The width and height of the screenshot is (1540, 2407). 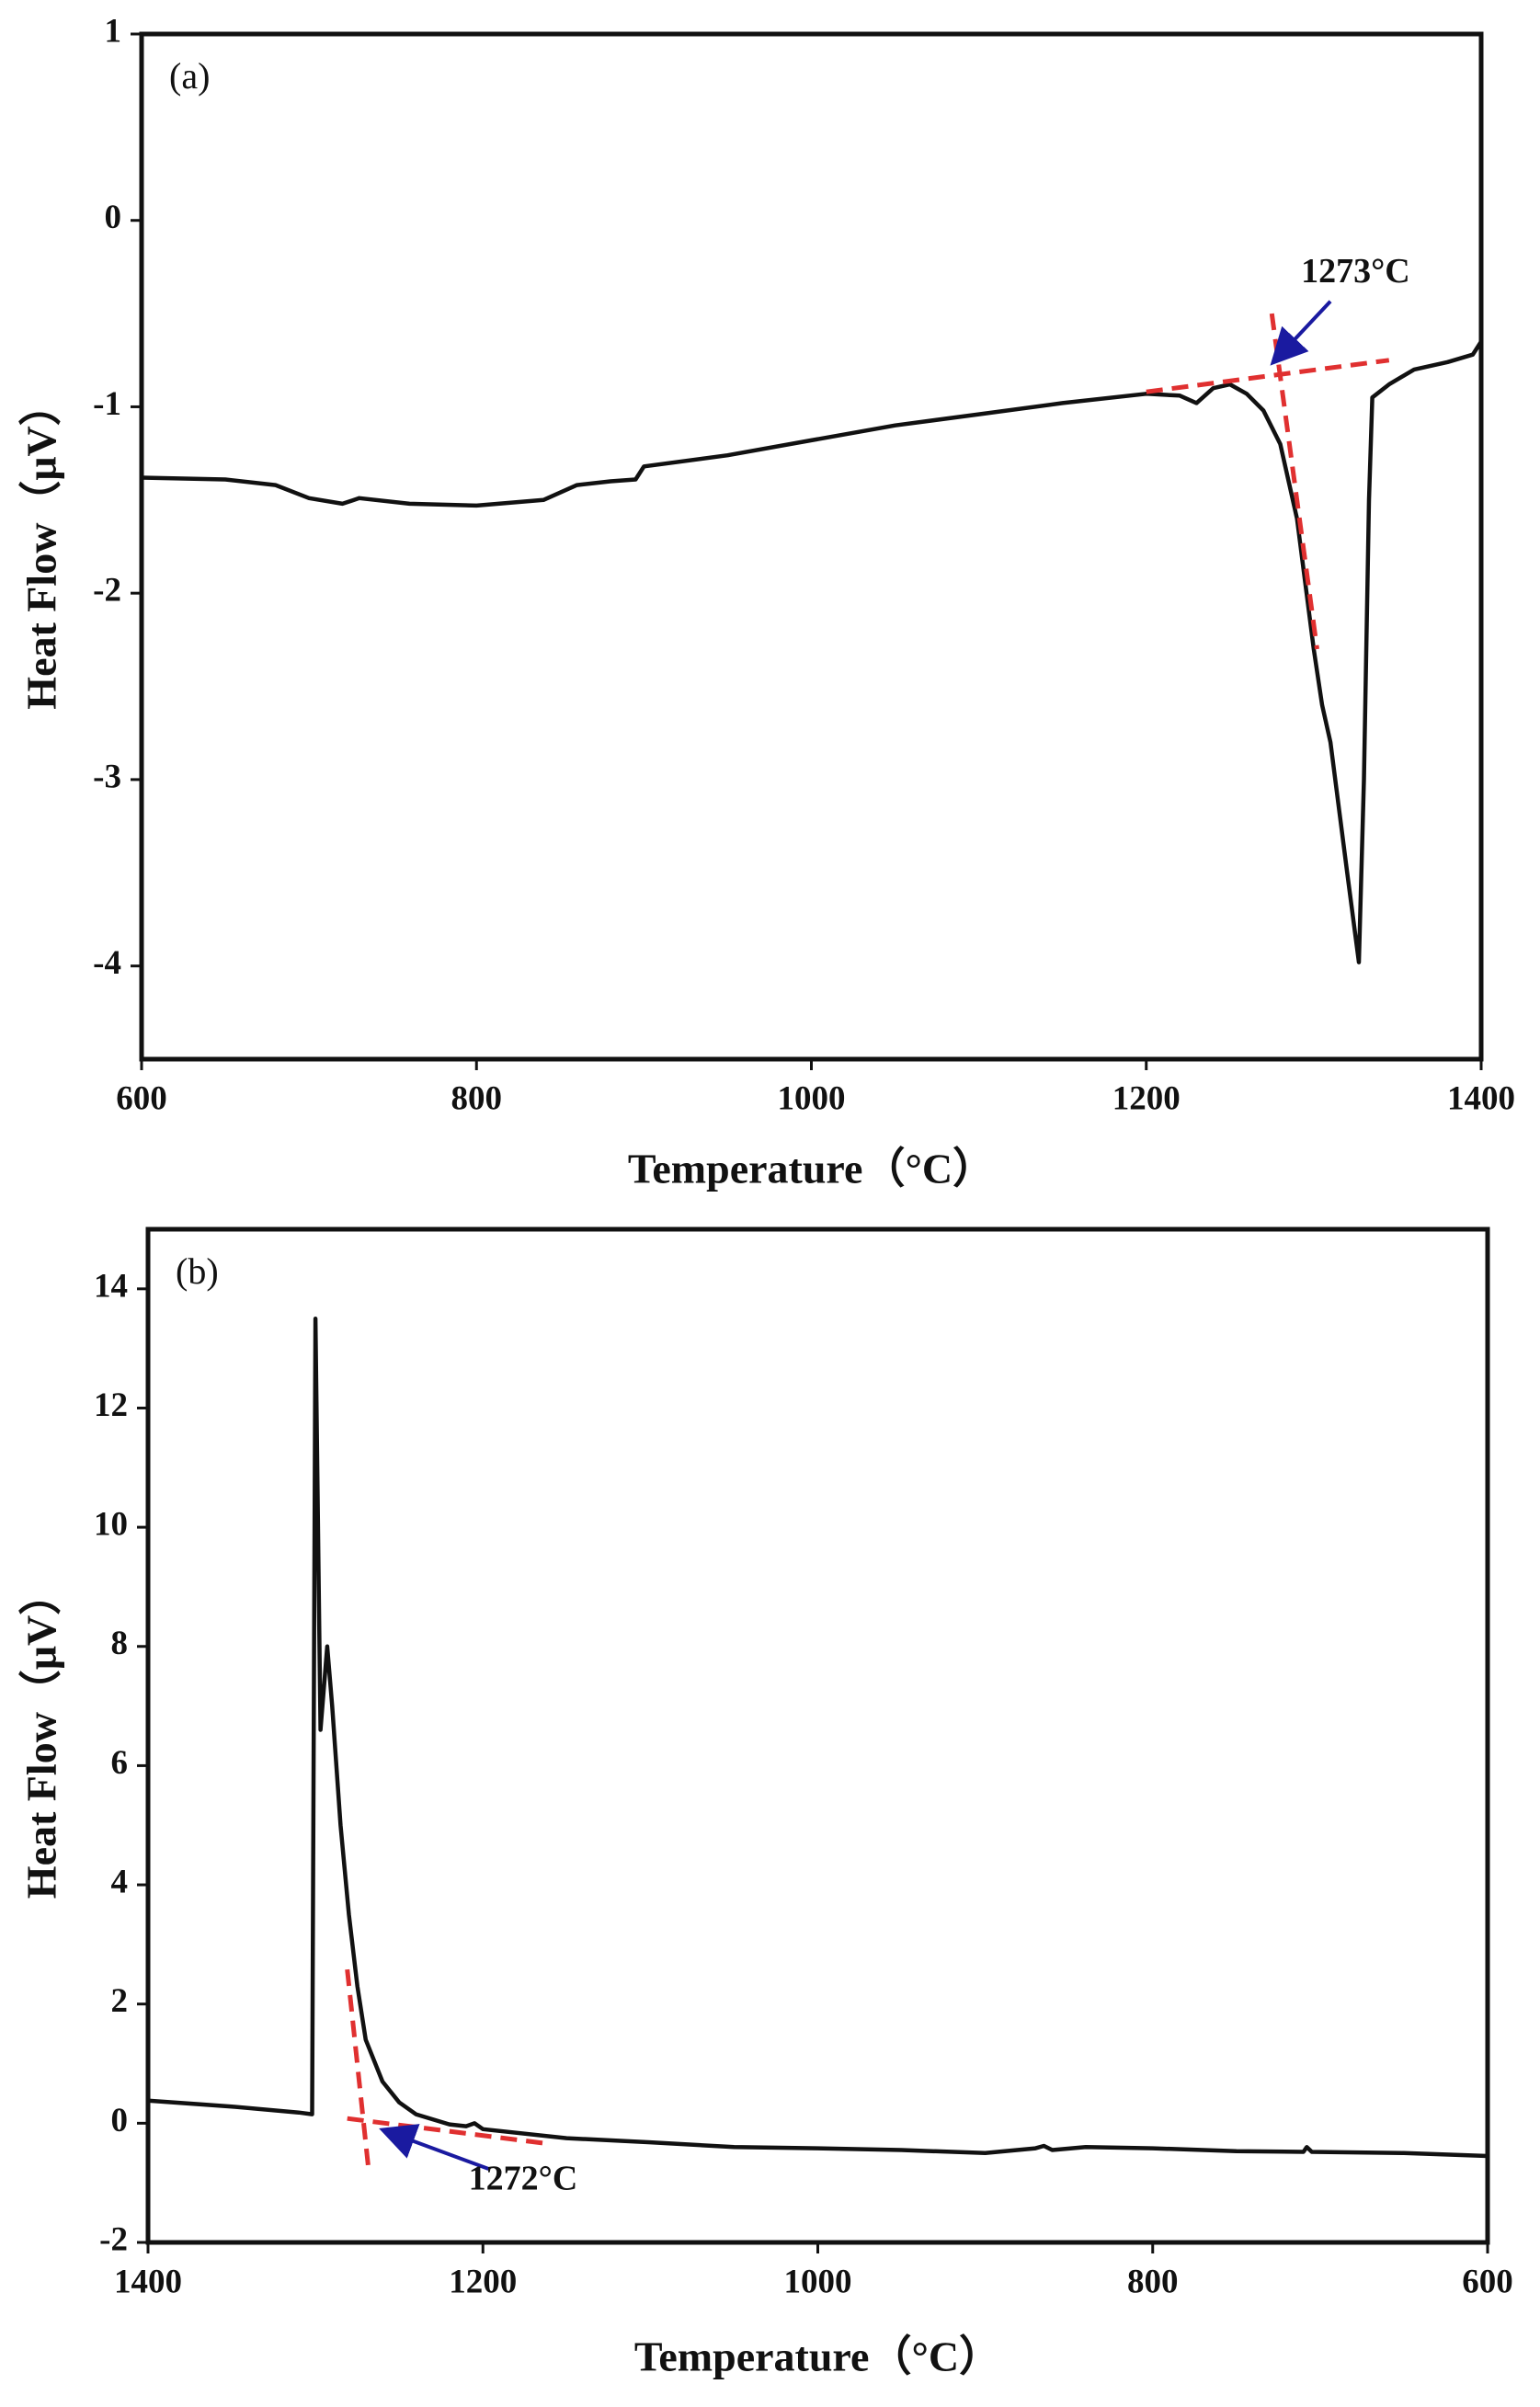 I want to click on y-tick-label: 6, so click(x=120, y=1763).